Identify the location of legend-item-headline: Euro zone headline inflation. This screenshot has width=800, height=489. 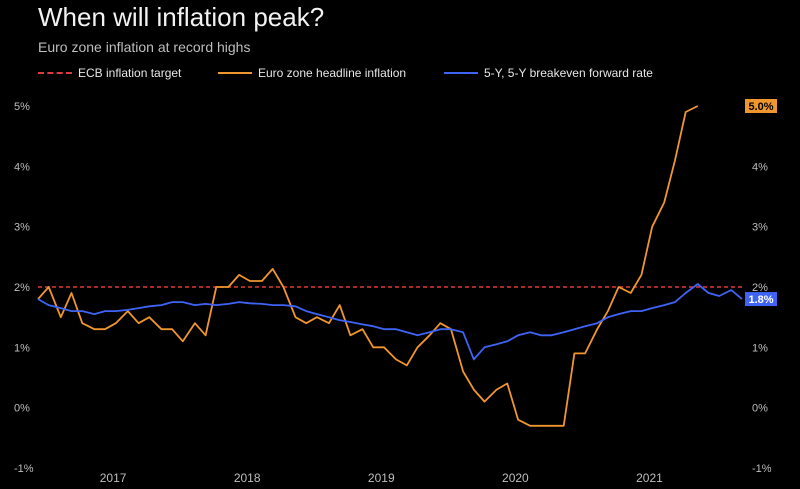
(312, 73).